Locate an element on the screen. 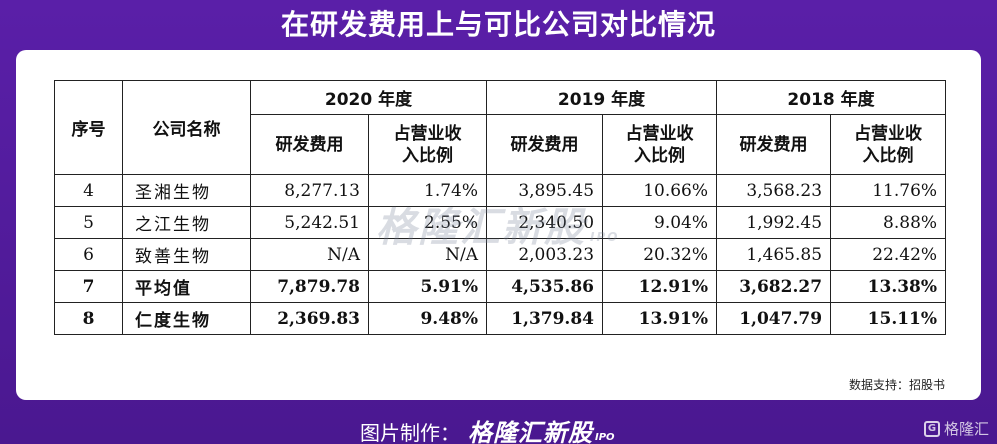  cell-value: 22.42% is located at coordinates (888, 254).